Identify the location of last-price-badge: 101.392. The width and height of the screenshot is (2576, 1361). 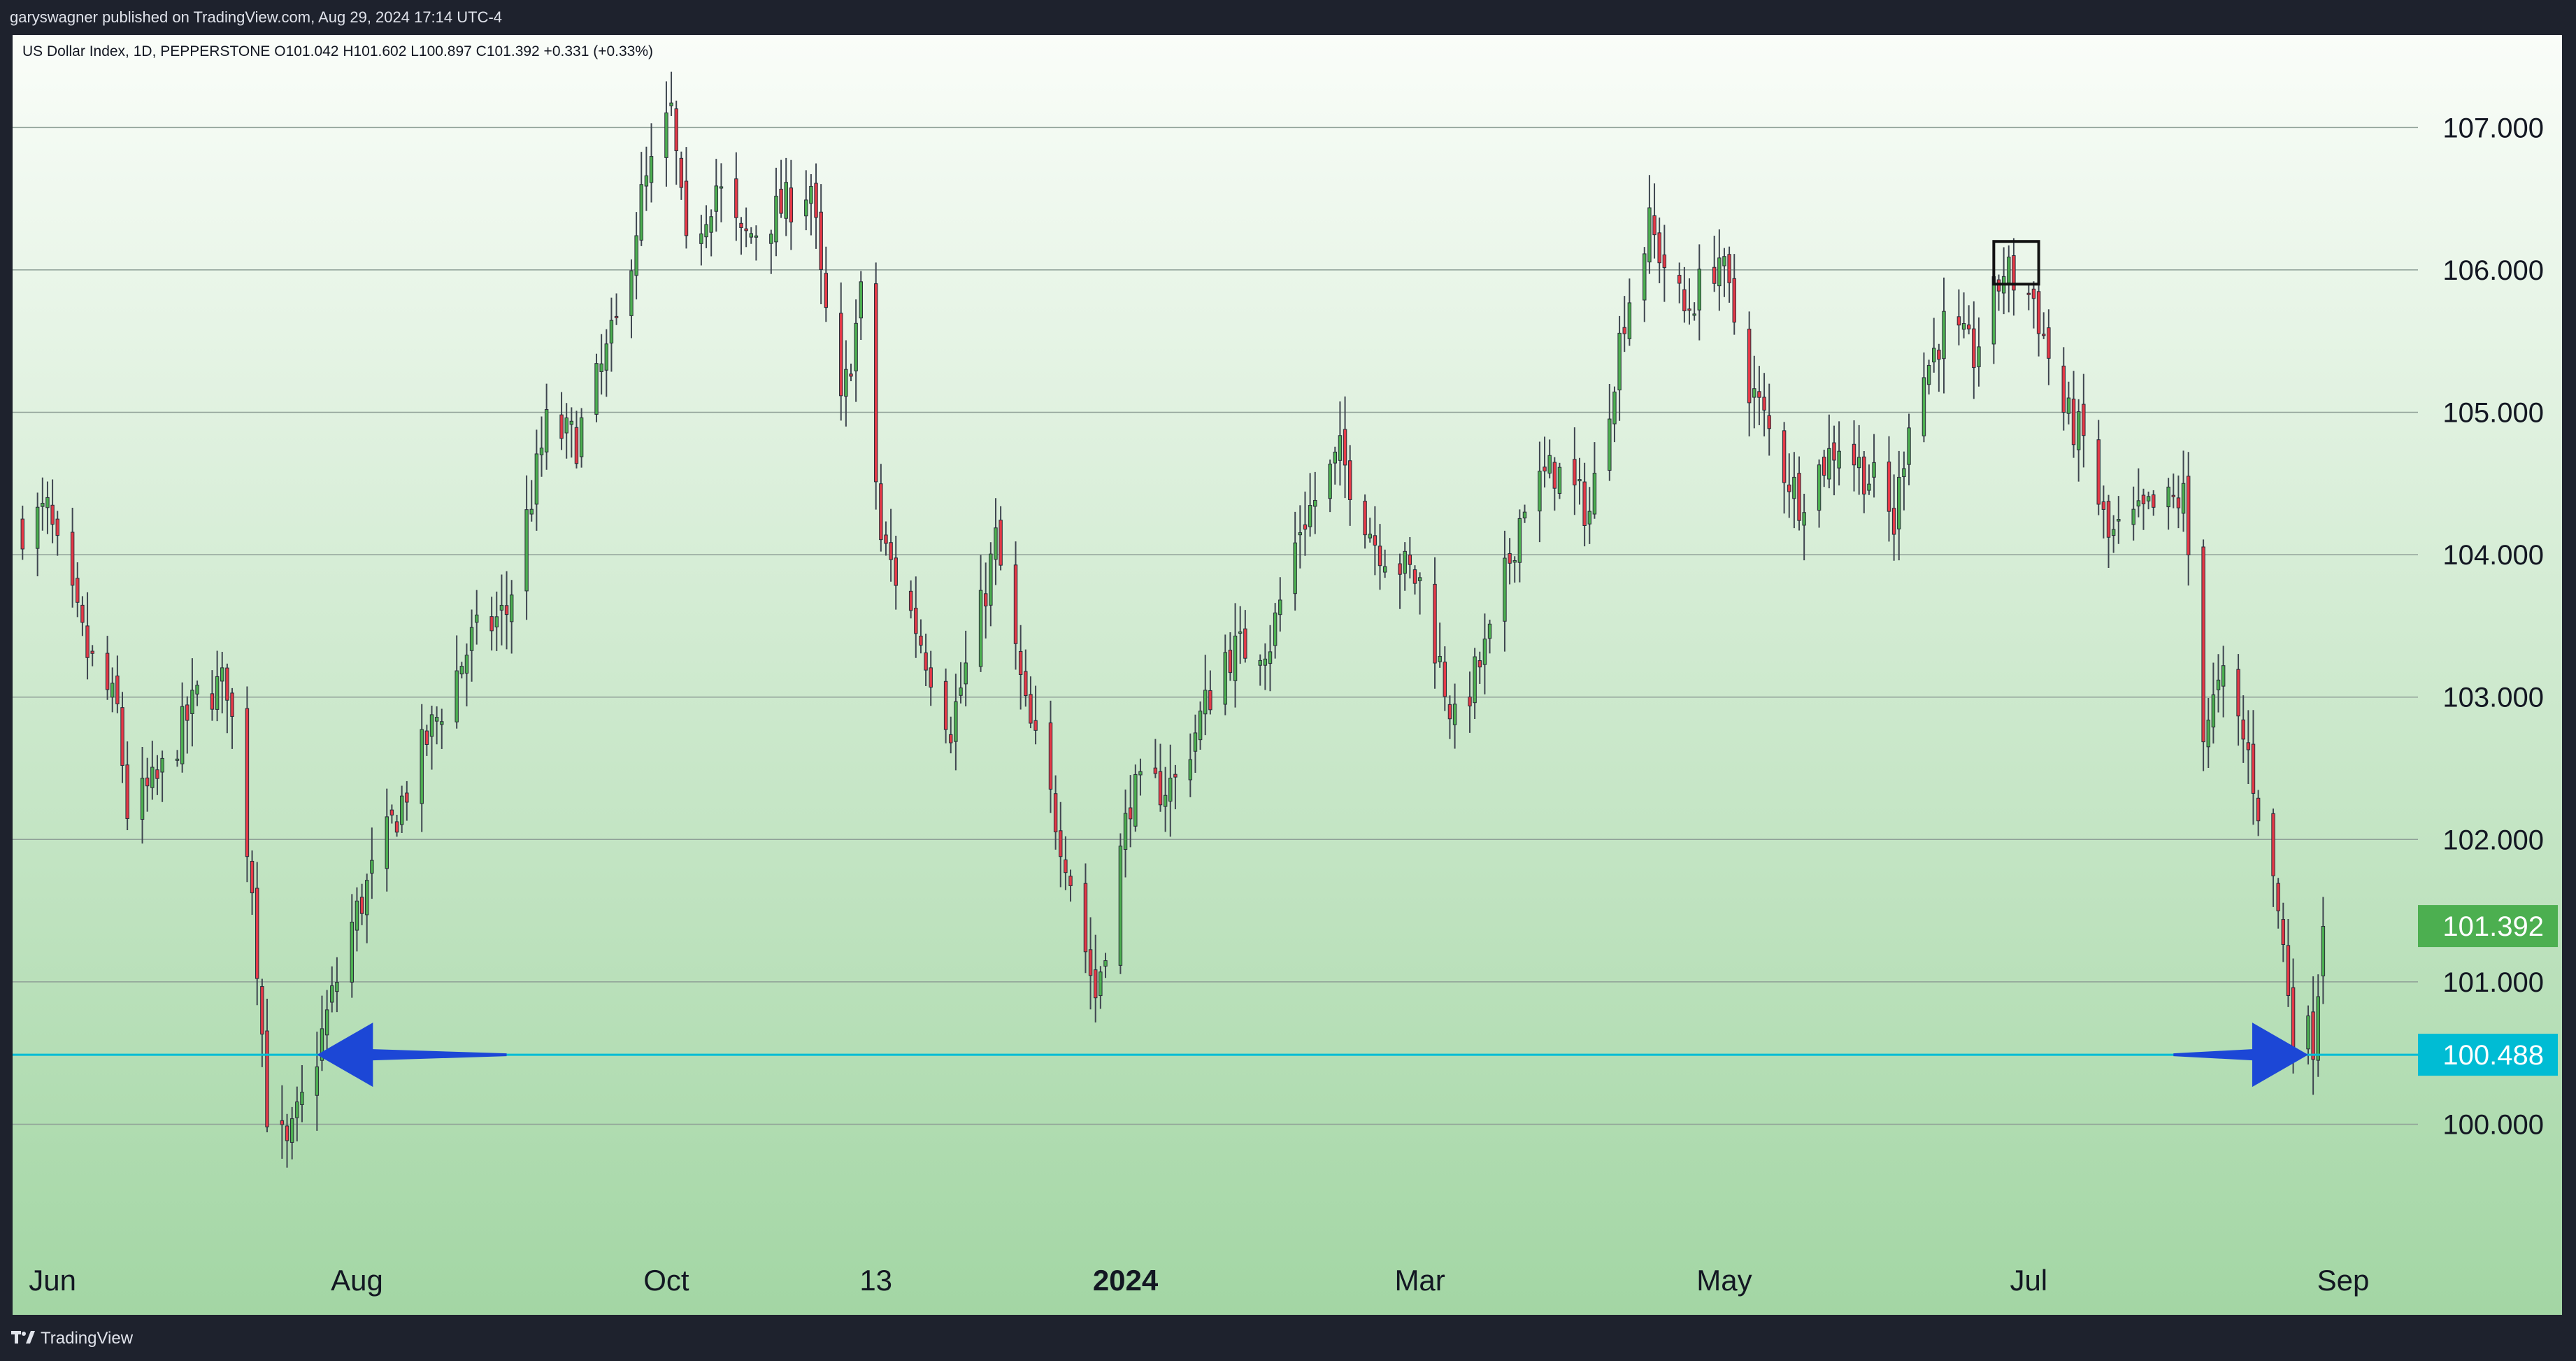
(2488, 926).